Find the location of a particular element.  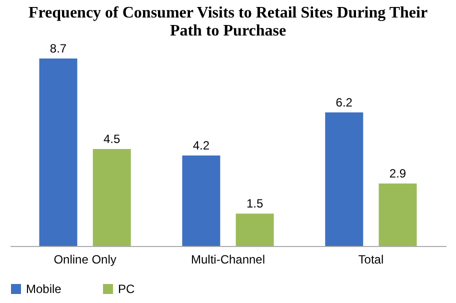

legend-label: PC is located at coordinates (127, 289).